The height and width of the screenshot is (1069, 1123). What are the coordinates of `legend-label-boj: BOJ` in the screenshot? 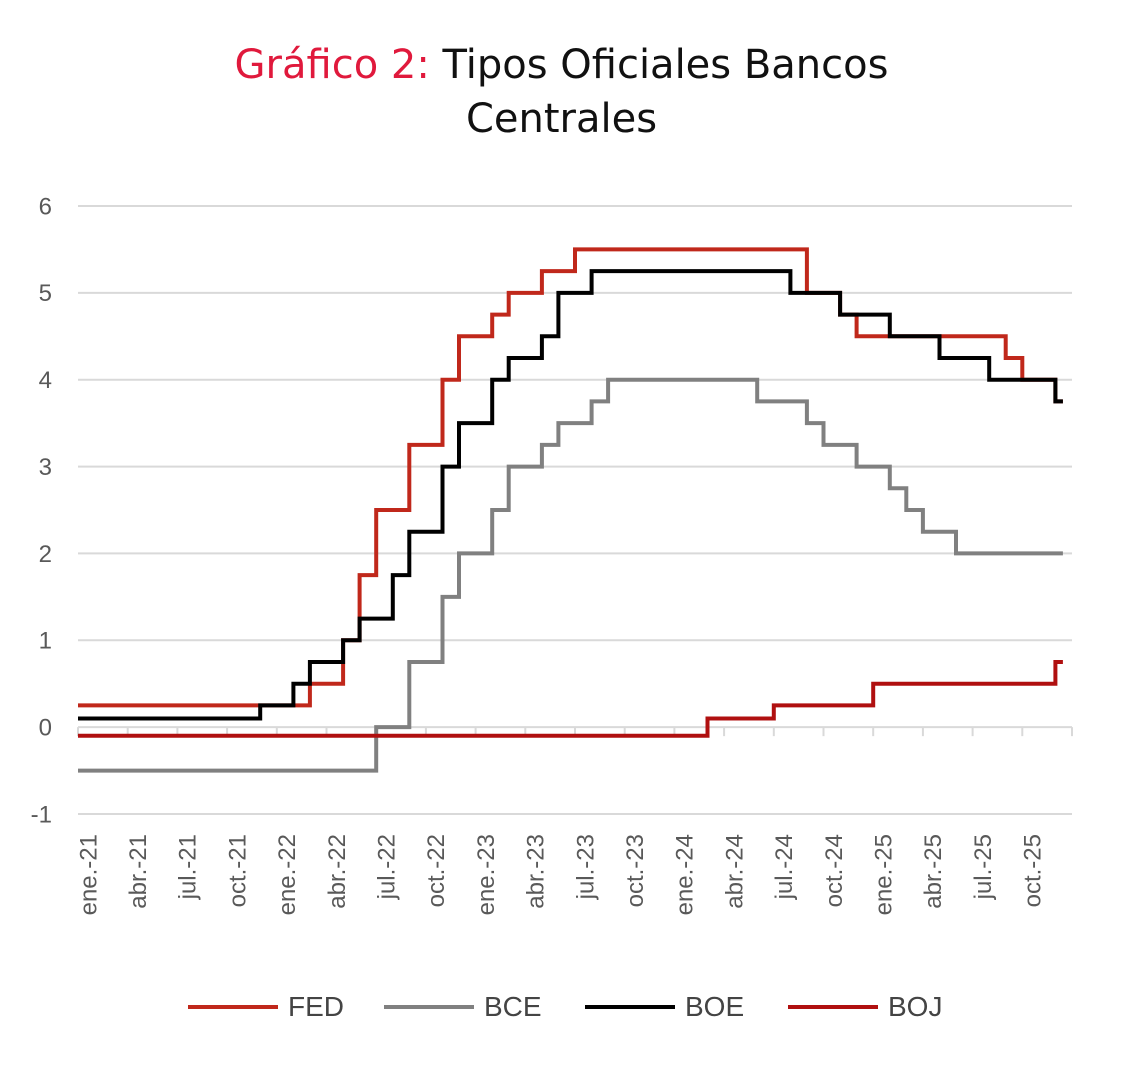 It's located at (915, 1006).